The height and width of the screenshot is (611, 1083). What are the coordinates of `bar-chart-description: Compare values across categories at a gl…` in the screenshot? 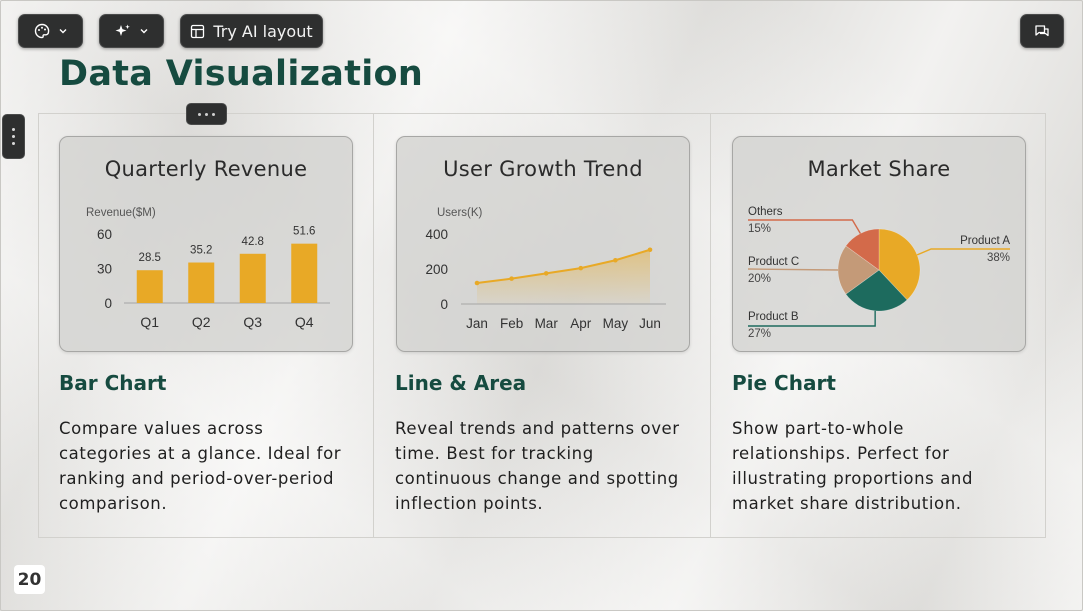 It's located at (200, 466).